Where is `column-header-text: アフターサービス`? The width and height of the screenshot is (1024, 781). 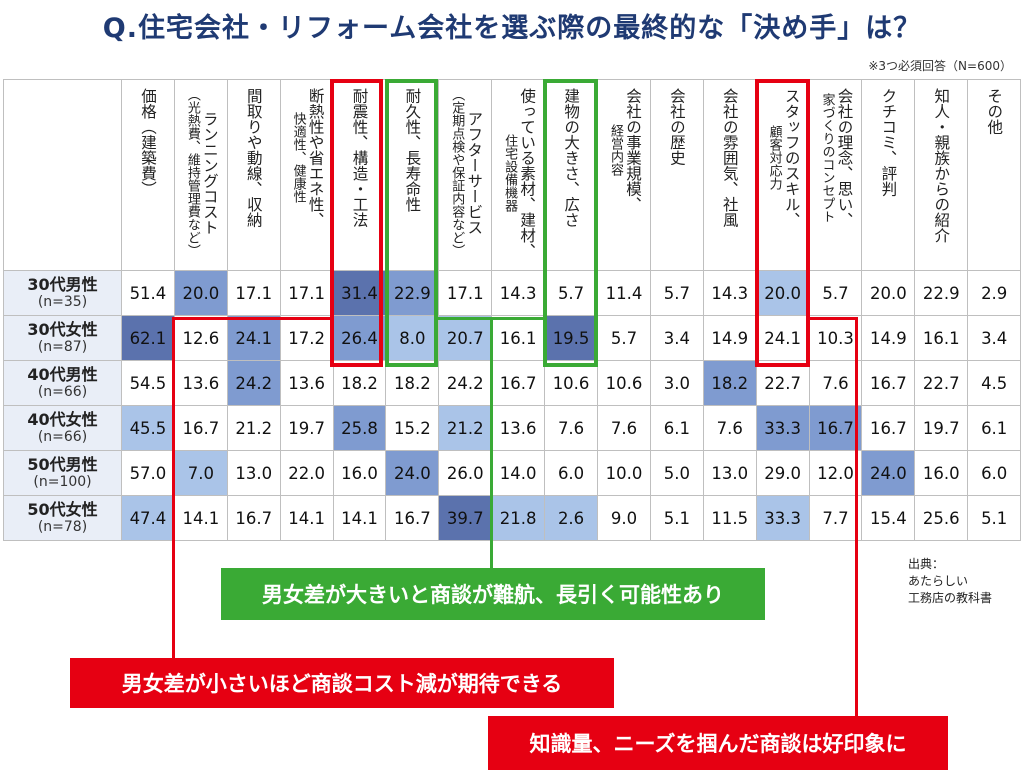 column-header-text: アフターサービス is located at coordinates (474, 172).